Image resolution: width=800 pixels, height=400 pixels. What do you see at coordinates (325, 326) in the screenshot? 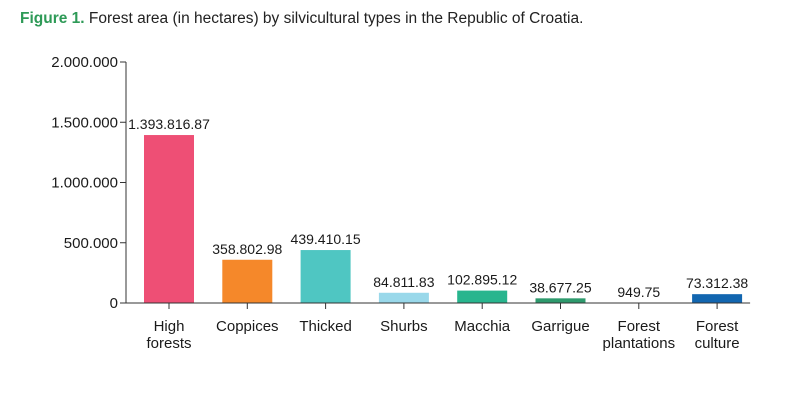
I see `x-tick-label: Thicked` at bounding box center [325, 326].